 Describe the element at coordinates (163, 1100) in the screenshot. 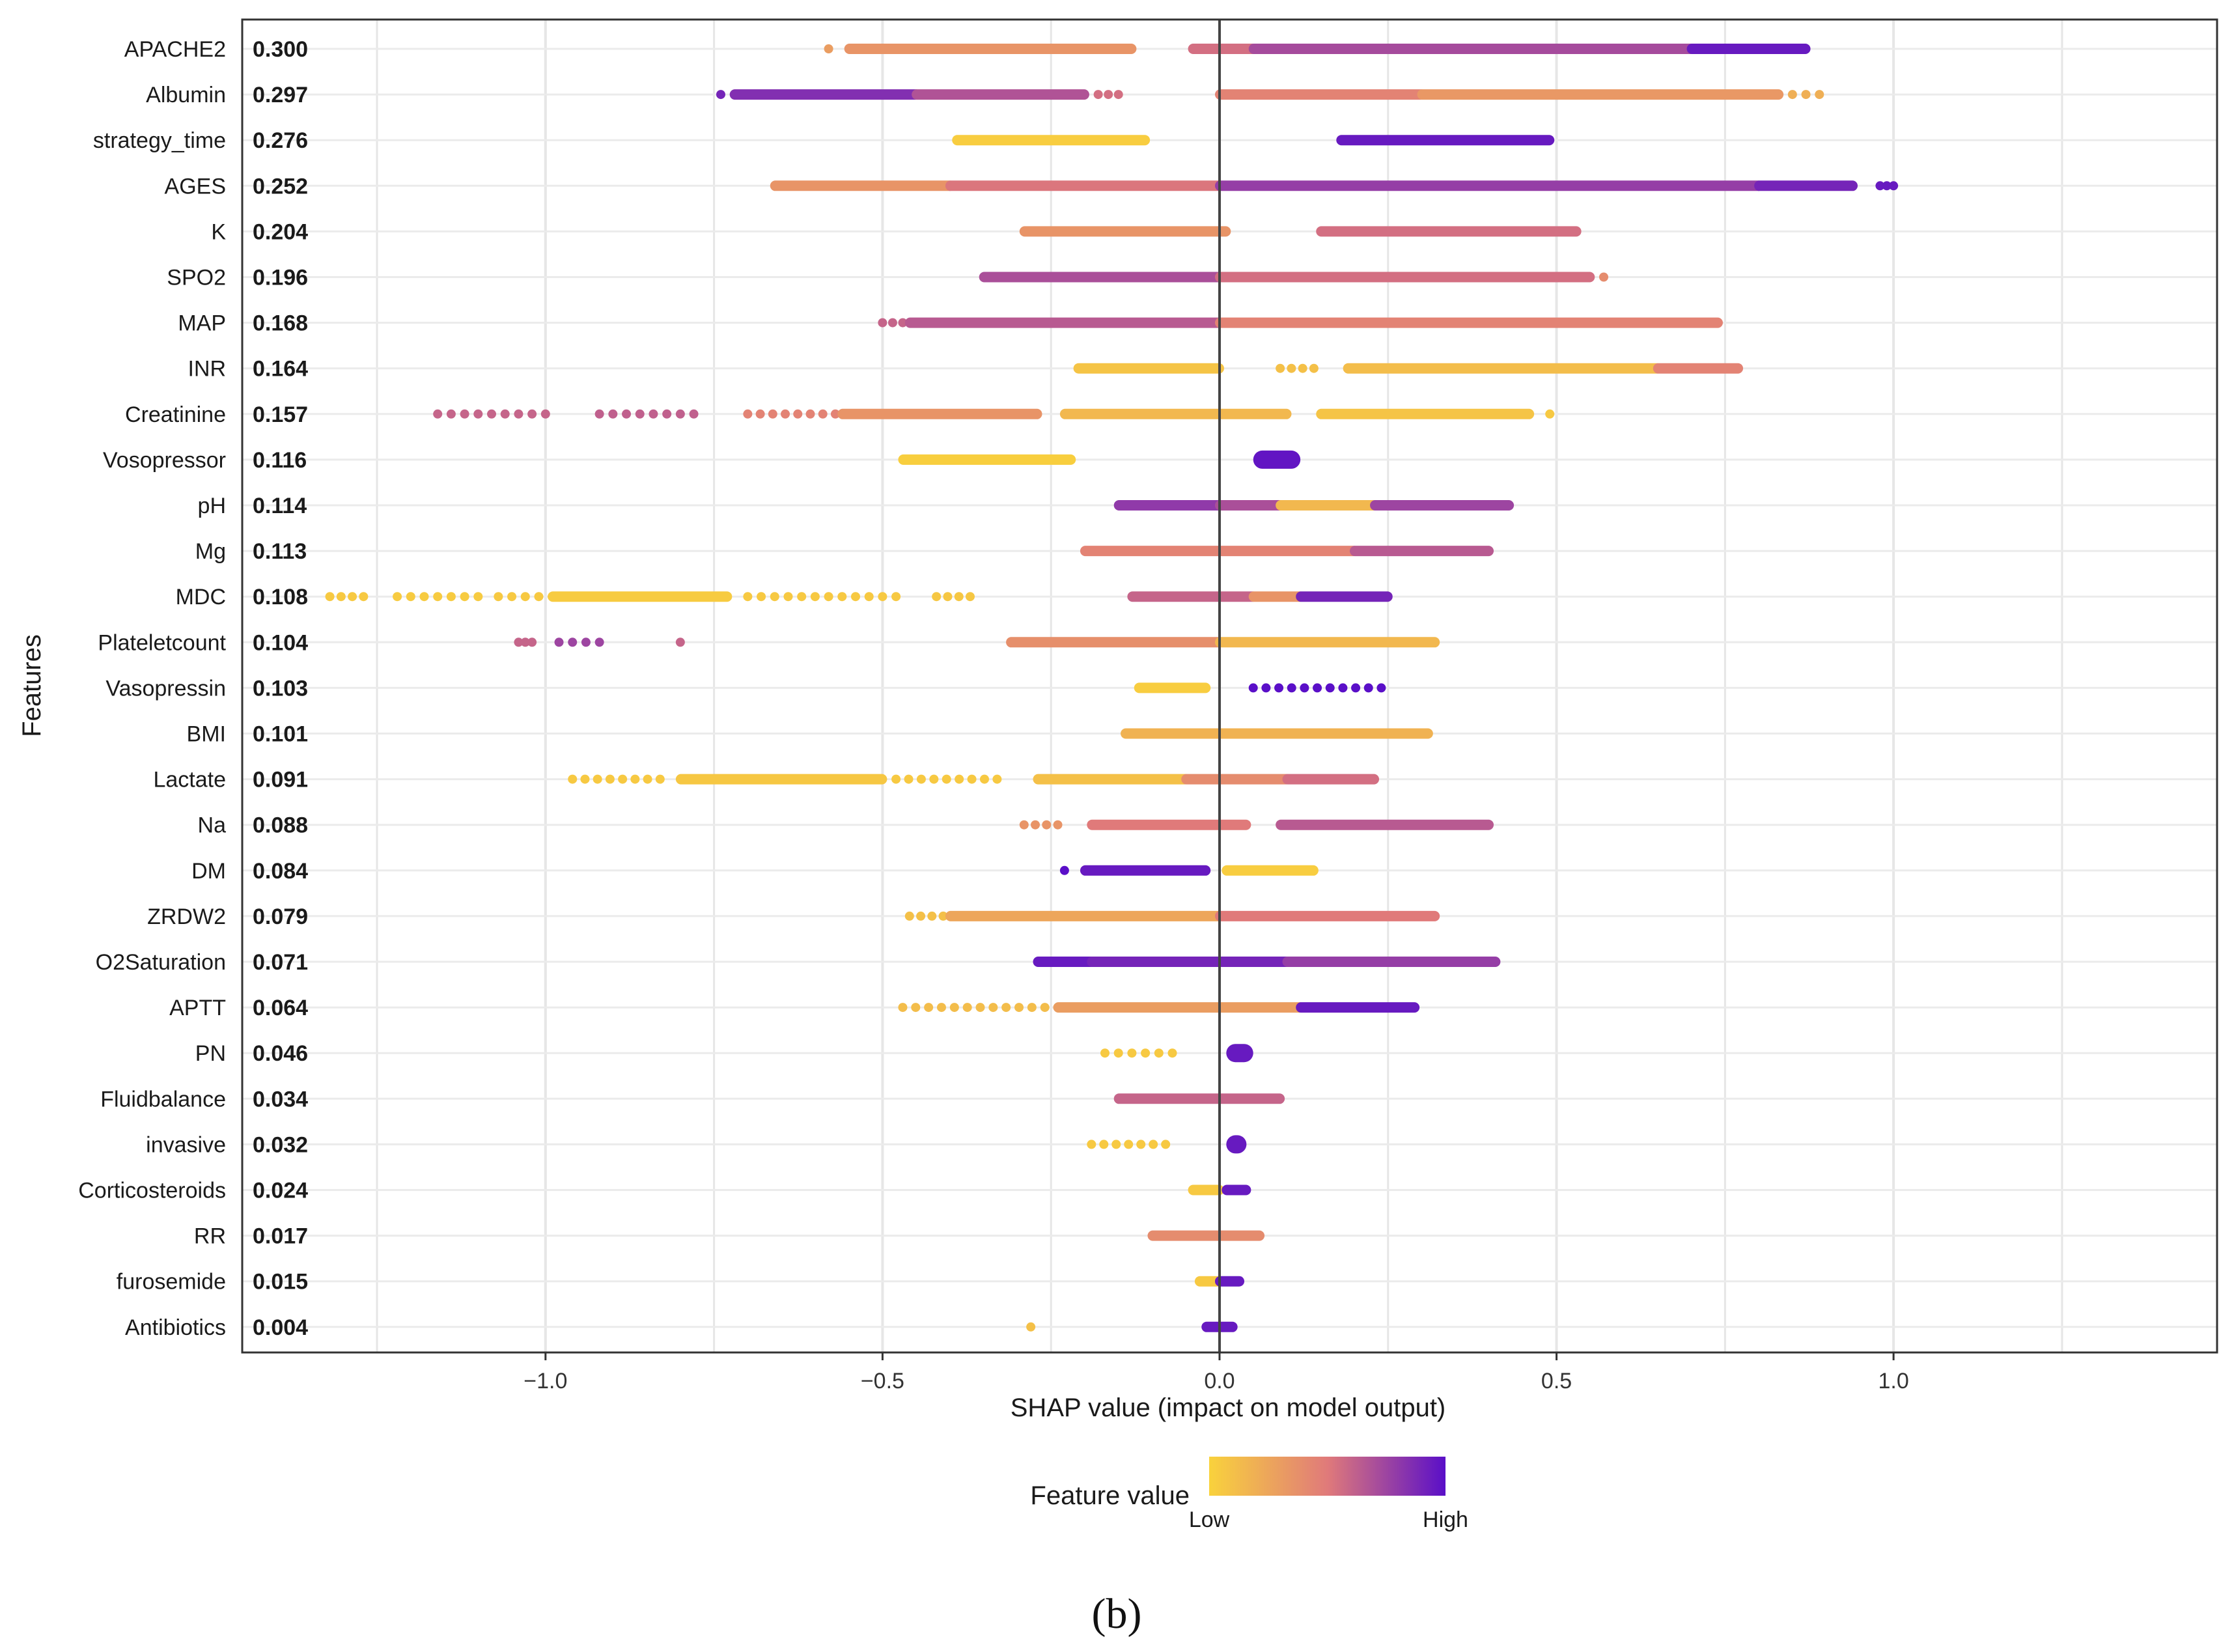

I see `feature-name-label: Fluidbalance` at that location.